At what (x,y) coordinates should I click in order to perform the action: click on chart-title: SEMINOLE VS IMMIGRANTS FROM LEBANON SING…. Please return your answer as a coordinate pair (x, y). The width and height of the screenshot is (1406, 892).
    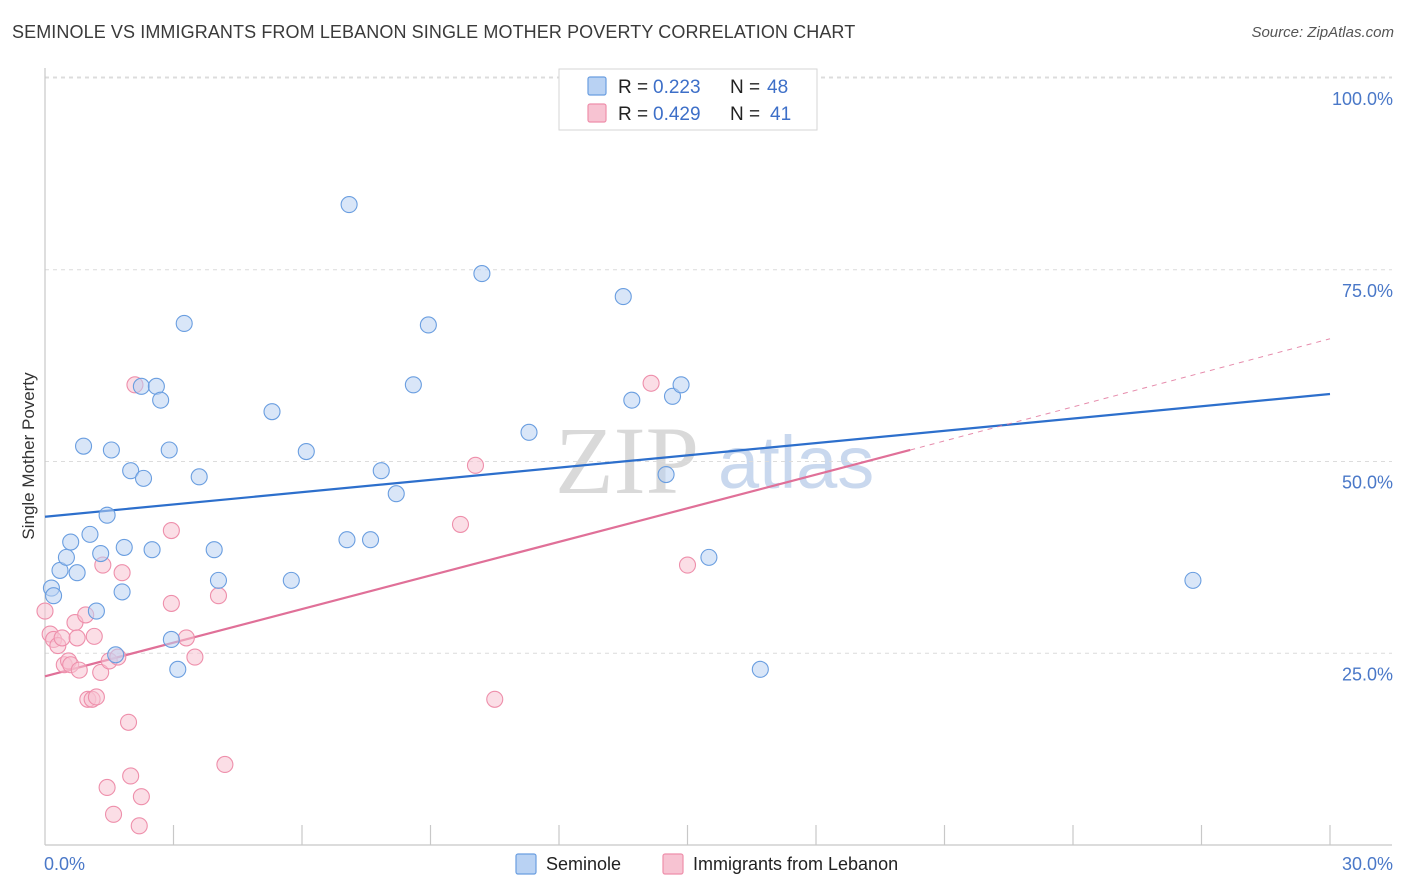
    Looking at the image, I should click on (434, 32).